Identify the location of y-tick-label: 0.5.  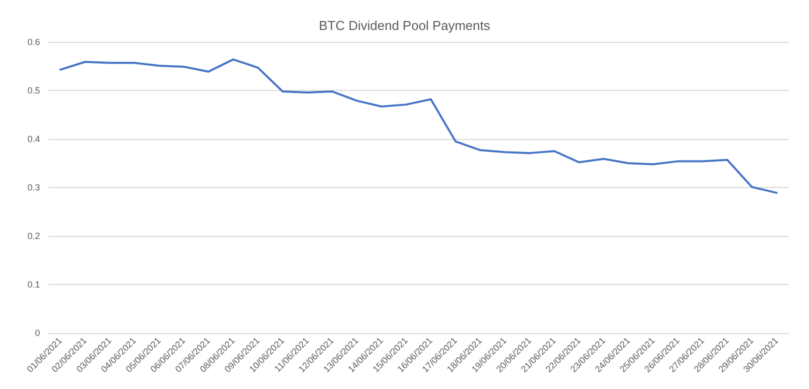
(33, 91).